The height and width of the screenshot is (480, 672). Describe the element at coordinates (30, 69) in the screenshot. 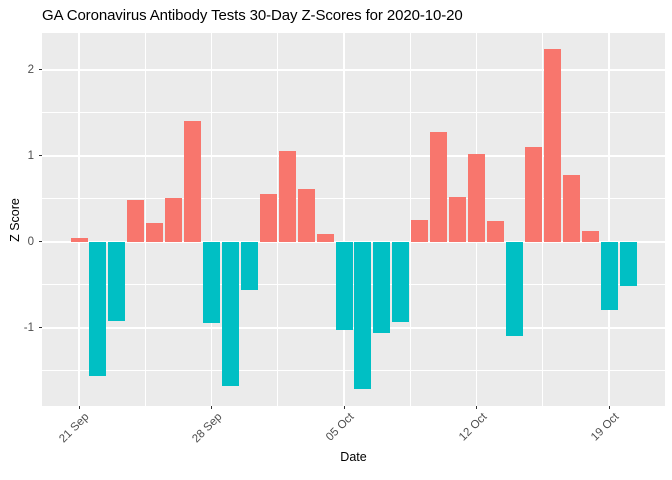

I see `y-tick-label: 2` at that location.